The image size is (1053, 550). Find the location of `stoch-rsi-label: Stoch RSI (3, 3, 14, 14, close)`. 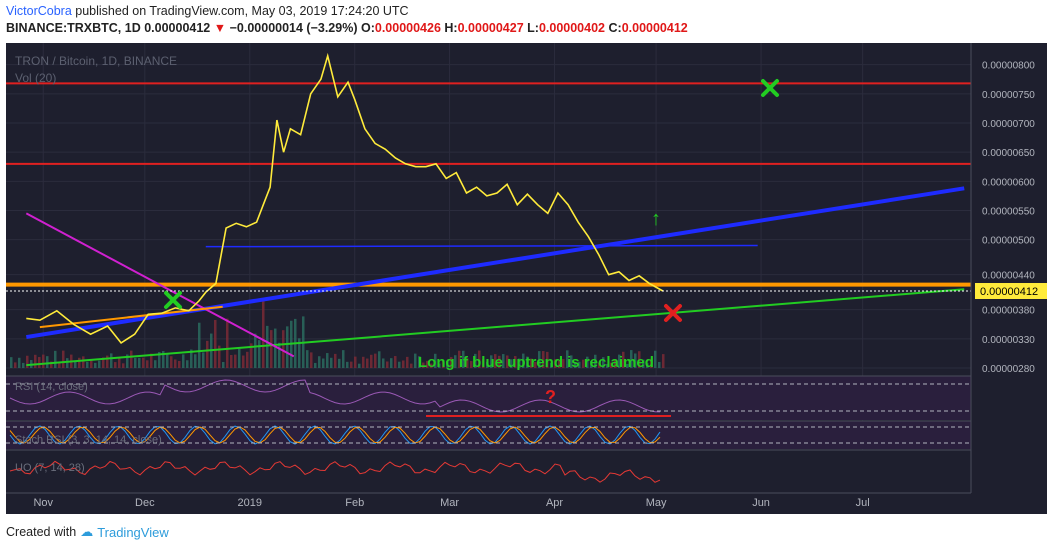

stoch-rsi-label: Stoch RSI (3, 3, 14, 14, close) is located at coordinates (88, 440).